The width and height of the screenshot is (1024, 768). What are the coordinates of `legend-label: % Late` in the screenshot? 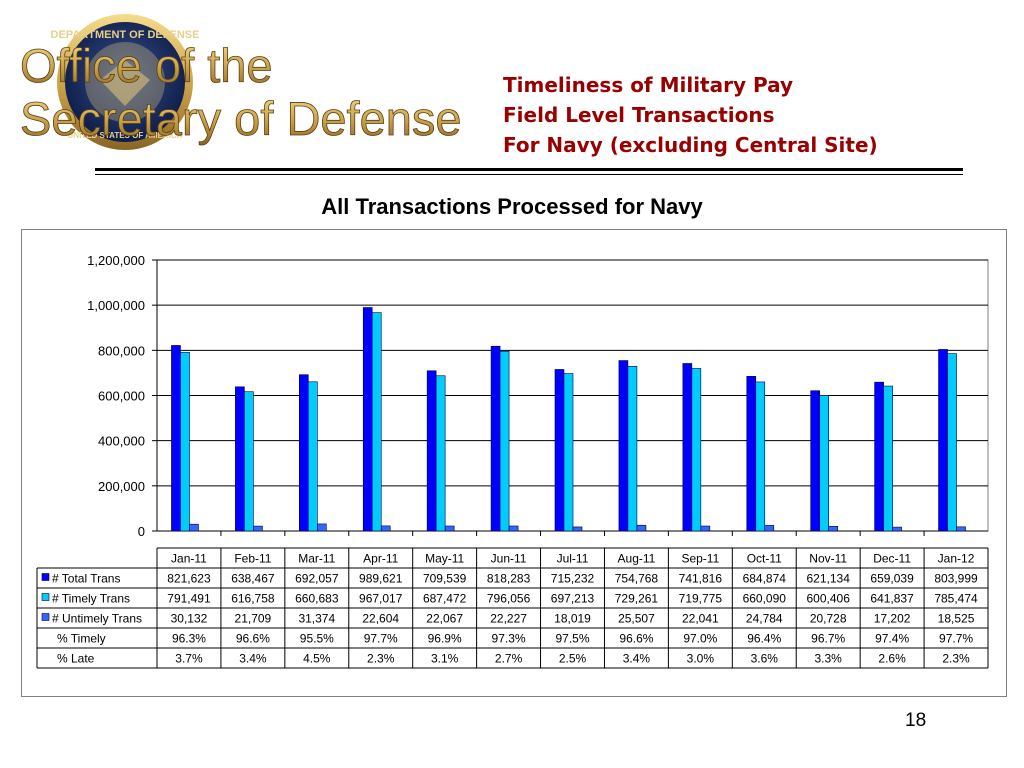 It's located at (76, 659).